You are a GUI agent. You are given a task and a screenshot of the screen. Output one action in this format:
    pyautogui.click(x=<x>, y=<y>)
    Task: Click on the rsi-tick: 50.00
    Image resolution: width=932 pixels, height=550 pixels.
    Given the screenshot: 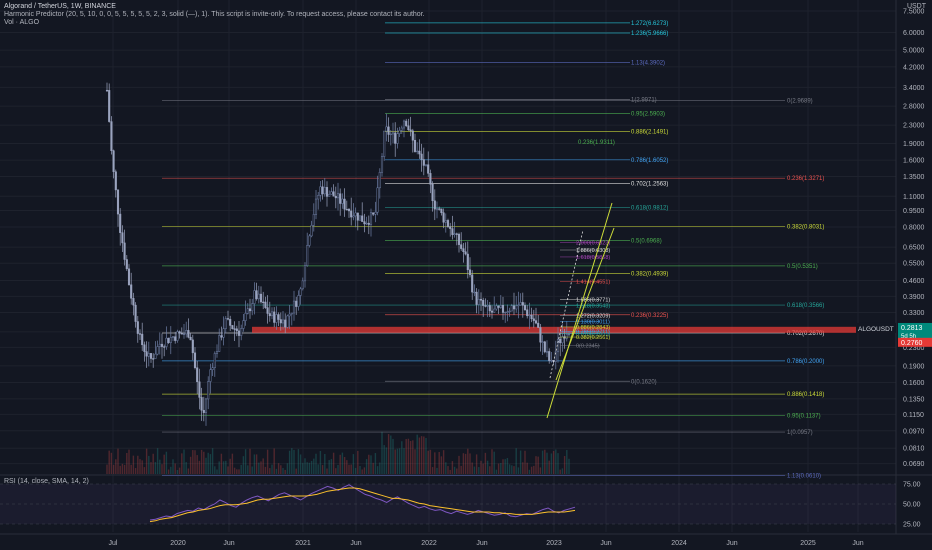 What is the action you would take?
    pyautogui.click(x=912, y=505)
    